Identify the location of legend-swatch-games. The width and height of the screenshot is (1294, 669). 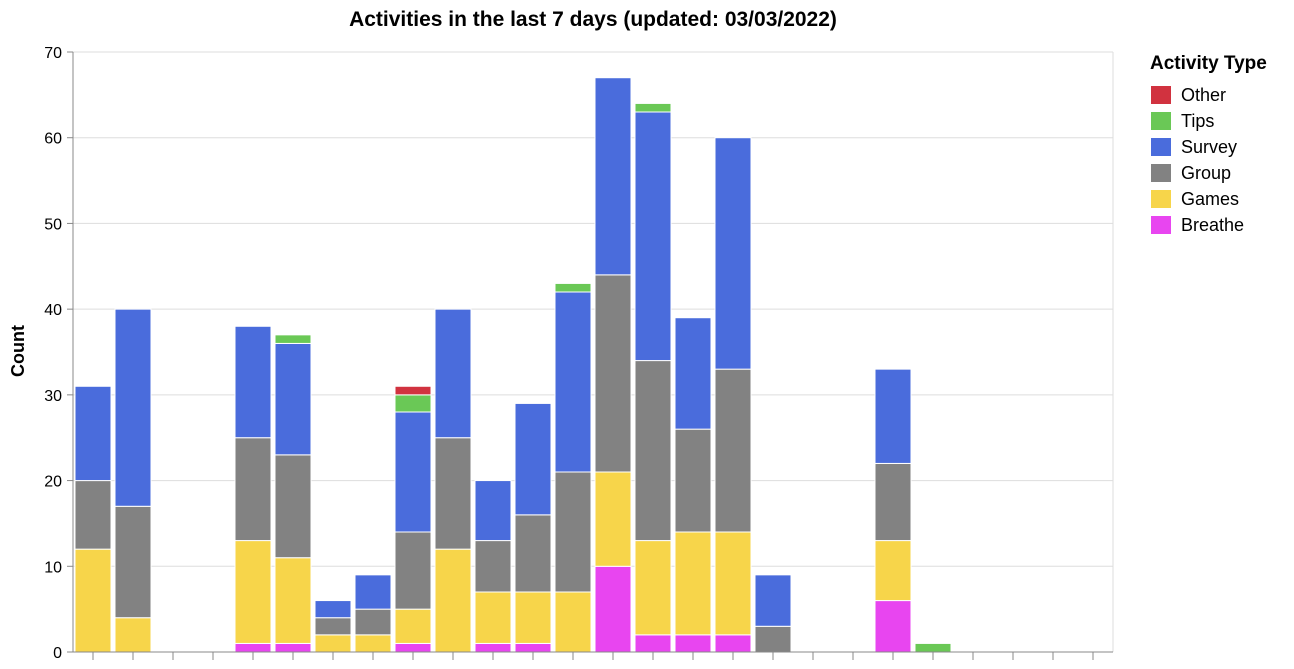
(1161, 199).